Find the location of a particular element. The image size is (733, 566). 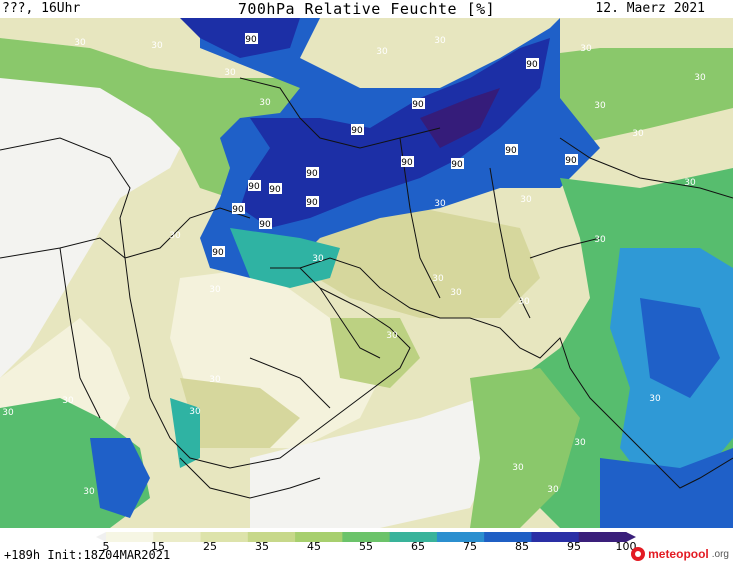

color-legend is located at coordinates (366, 537).